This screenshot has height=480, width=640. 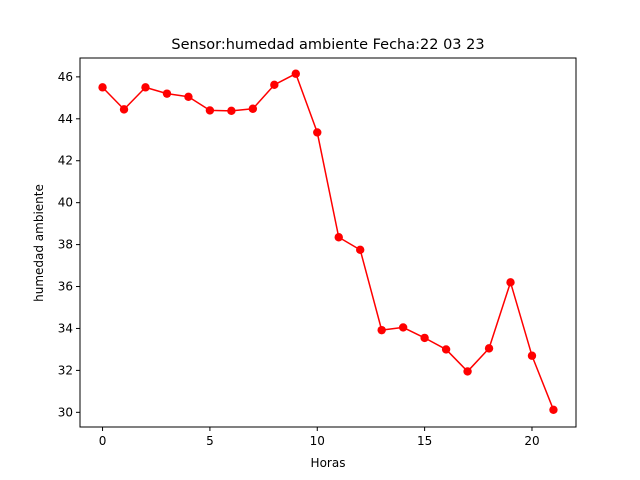 What do you see at coordinates (65, 328) in the screenshot?
I see `y-tick-label: 34` at bounding box center [65, 328].